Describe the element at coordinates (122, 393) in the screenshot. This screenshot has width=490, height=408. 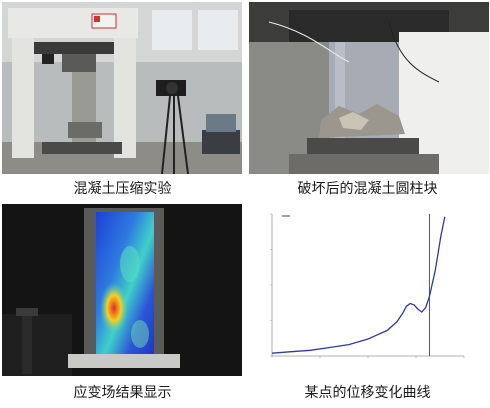
I see `caption-strain-field: 应变场结果显示` at that location.